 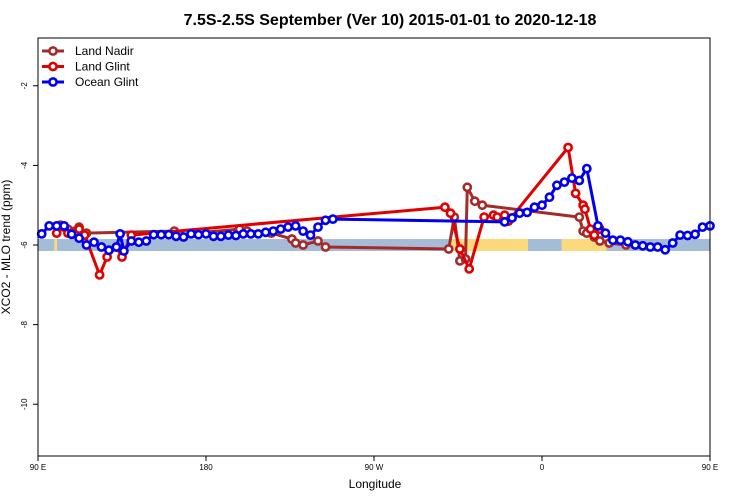 I want to click on y-tick-label: -4, so click(x=24, y=165).